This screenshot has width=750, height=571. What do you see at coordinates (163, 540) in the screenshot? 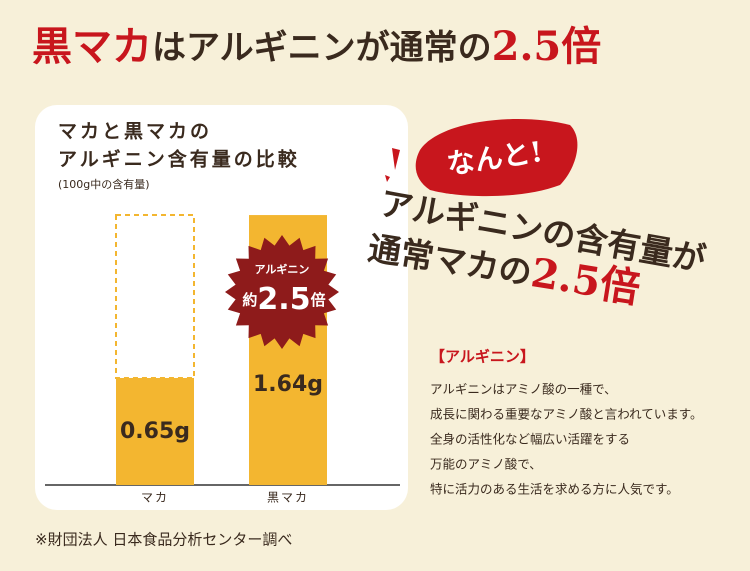
I see `footnote: ※財団法人 日本食品分析センター調べ` at bounding box center [163, 540].